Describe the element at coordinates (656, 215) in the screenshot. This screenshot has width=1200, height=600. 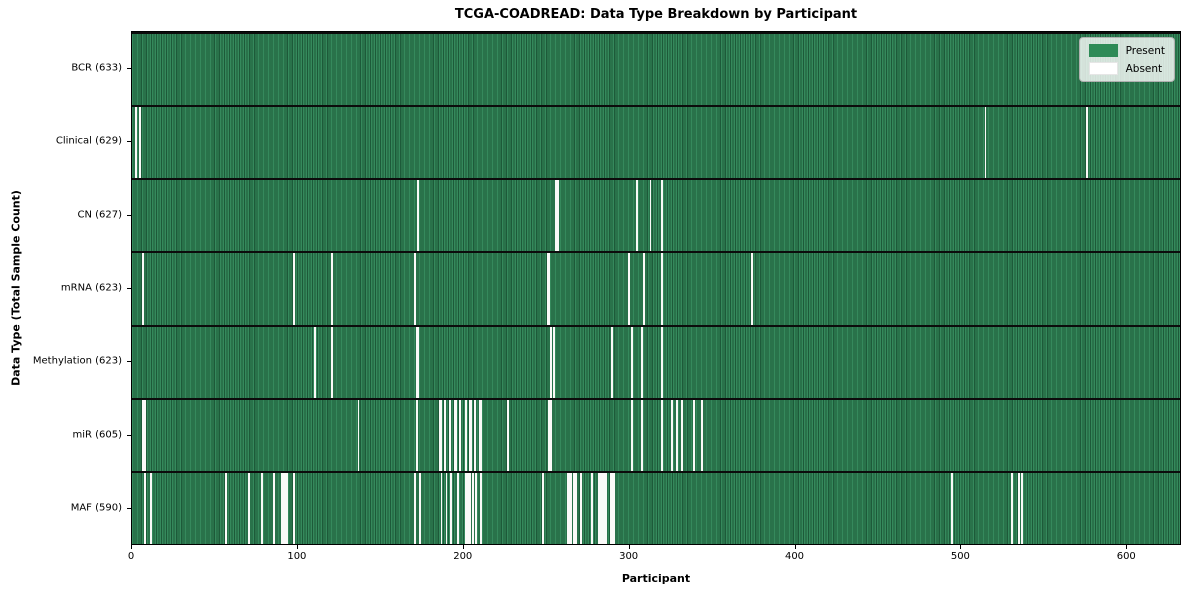
I see `heatmap-row-cn` at that location.